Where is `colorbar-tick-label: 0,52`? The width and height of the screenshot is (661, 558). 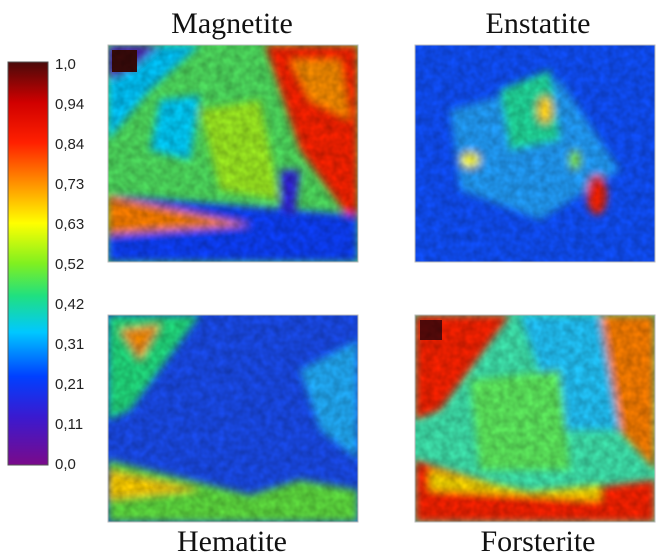
colorbar-tick-label: 0,52 is located at coordinates (69, 264).